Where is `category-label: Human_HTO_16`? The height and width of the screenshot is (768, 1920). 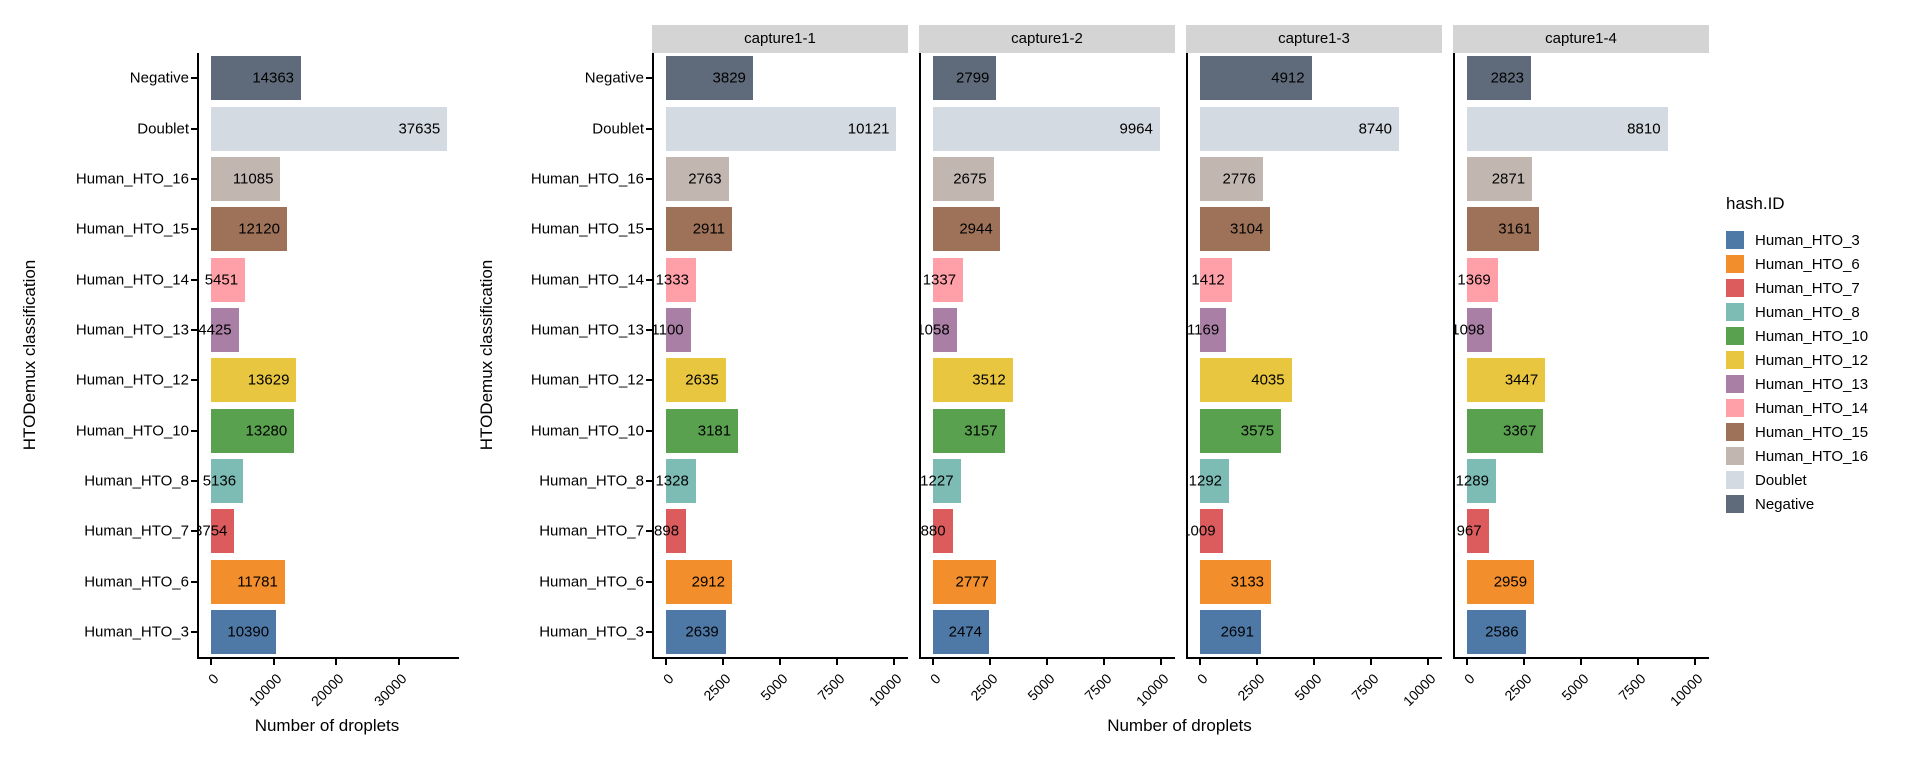 category-label: Human_HTO_16 is located at coordinates (587, 179).